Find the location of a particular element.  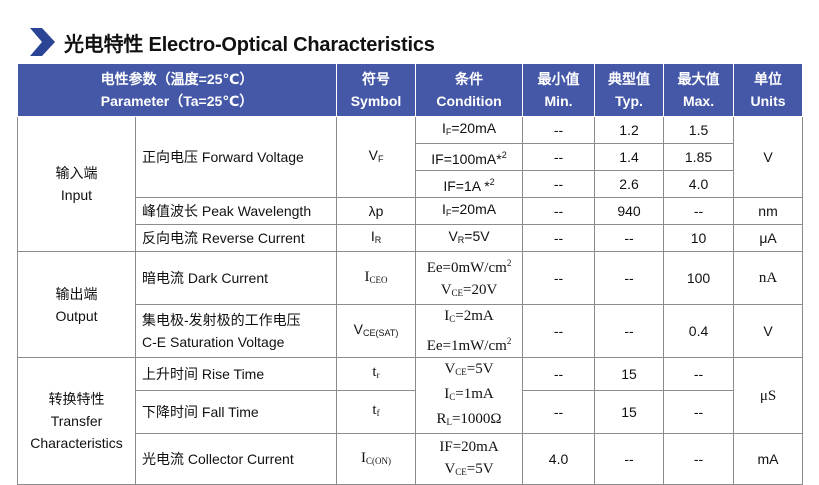

line: IC=1mA is located at coordinates (469, 395).